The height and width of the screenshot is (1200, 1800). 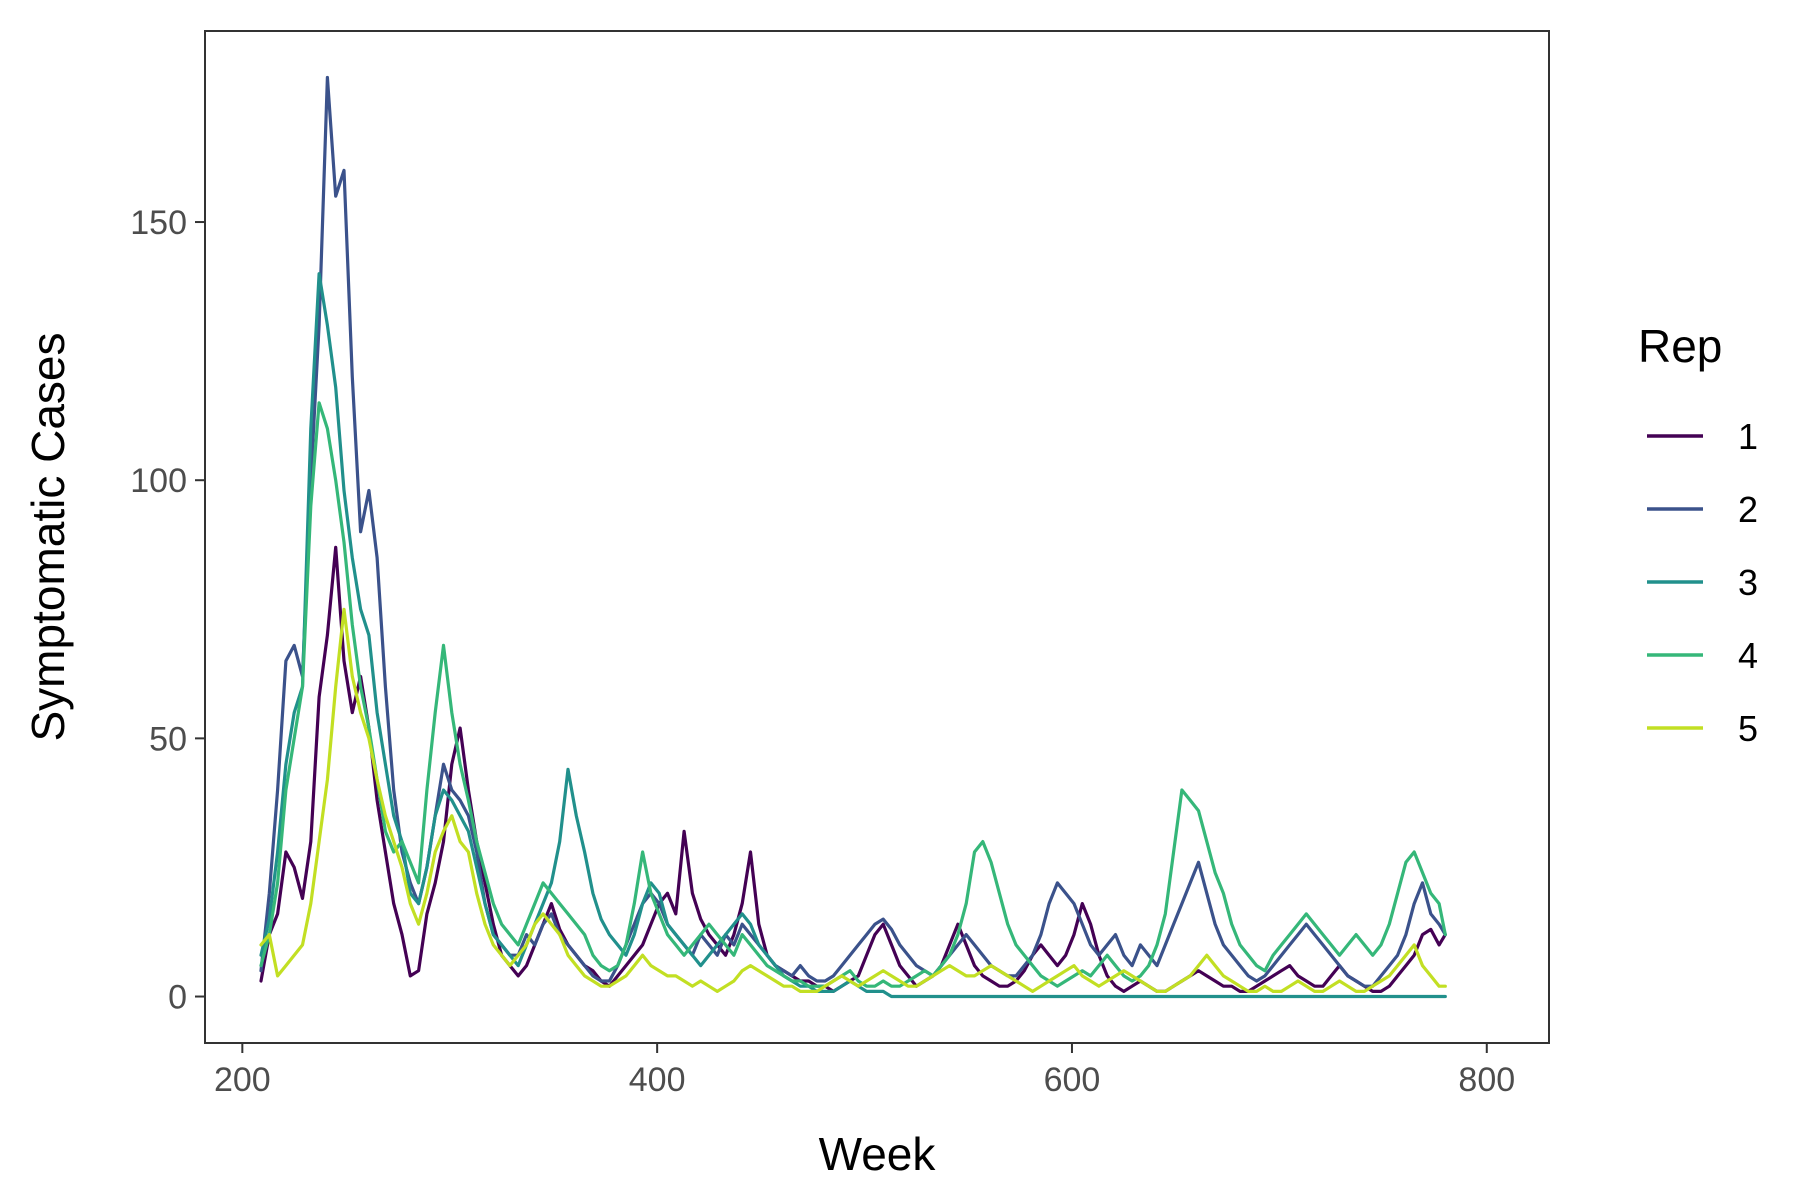 What do you see at coordinates (177, 998) in the screenshot?
I see `y-tick-label-0: 0` at bounding box center [177, 998].